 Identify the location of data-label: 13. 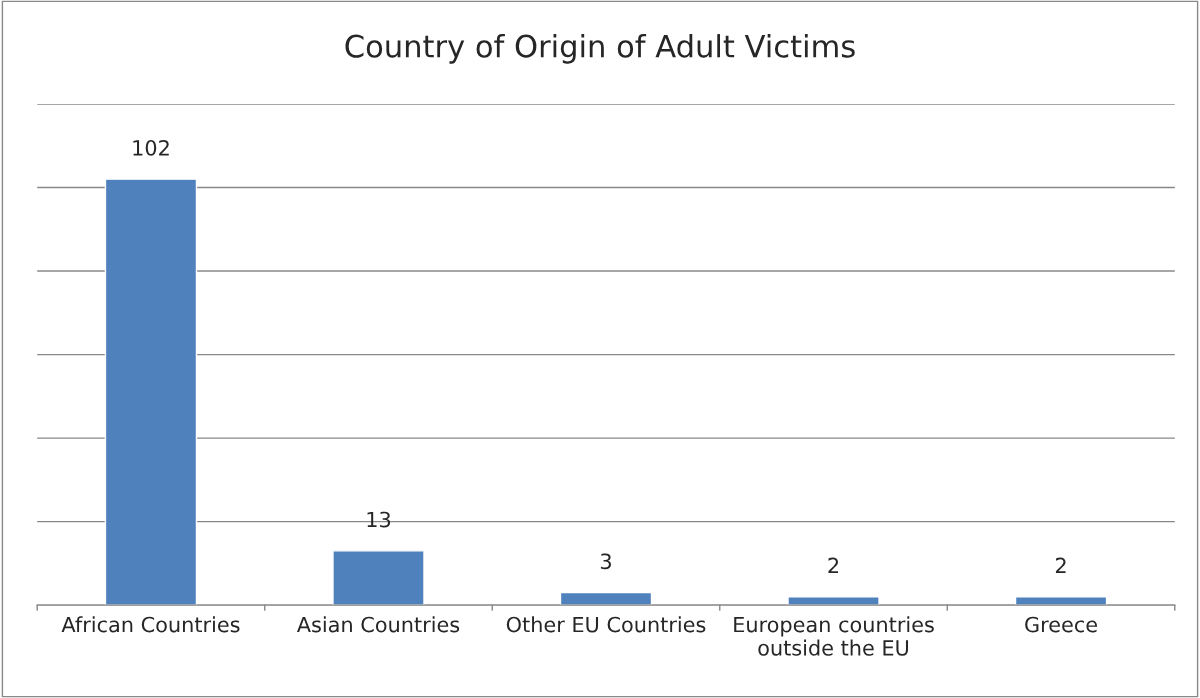
(379, 519).